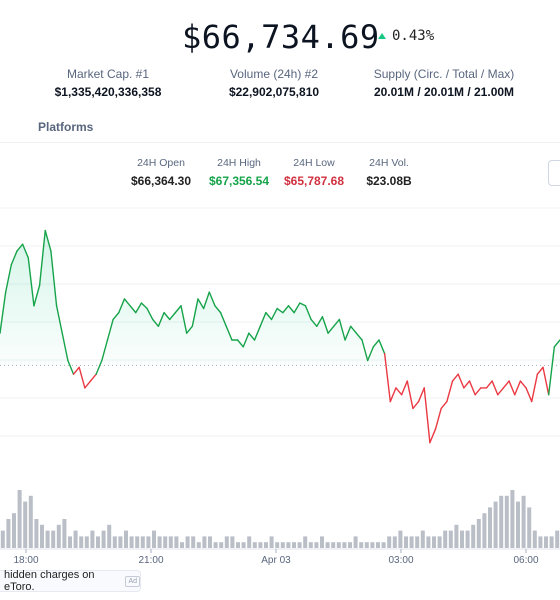 This screenshot has height=600, width=560. What do you see at coordinates (66, 127) in the screenshot?
I see `tab-platforms: Platforms` at bounding box center [66, 127].